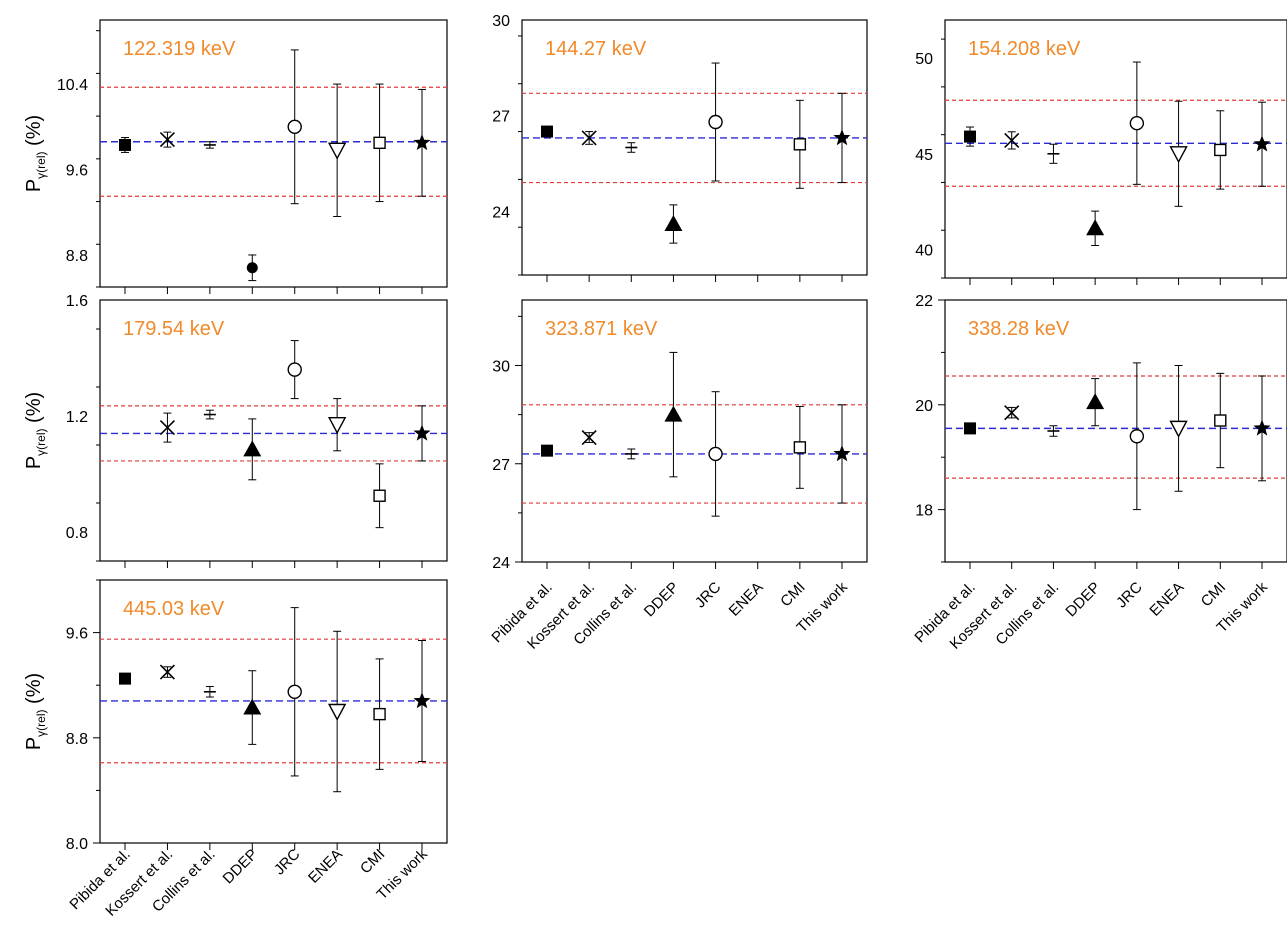  I want to click on y-tick-label: 0.8, so click(77, 533).